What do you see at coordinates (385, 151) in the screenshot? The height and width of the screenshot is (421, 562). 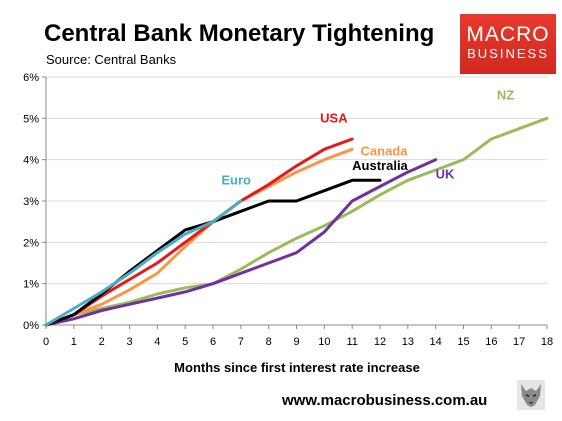 I see `series-label-canada: Canada` at bounding box center [385, 151].